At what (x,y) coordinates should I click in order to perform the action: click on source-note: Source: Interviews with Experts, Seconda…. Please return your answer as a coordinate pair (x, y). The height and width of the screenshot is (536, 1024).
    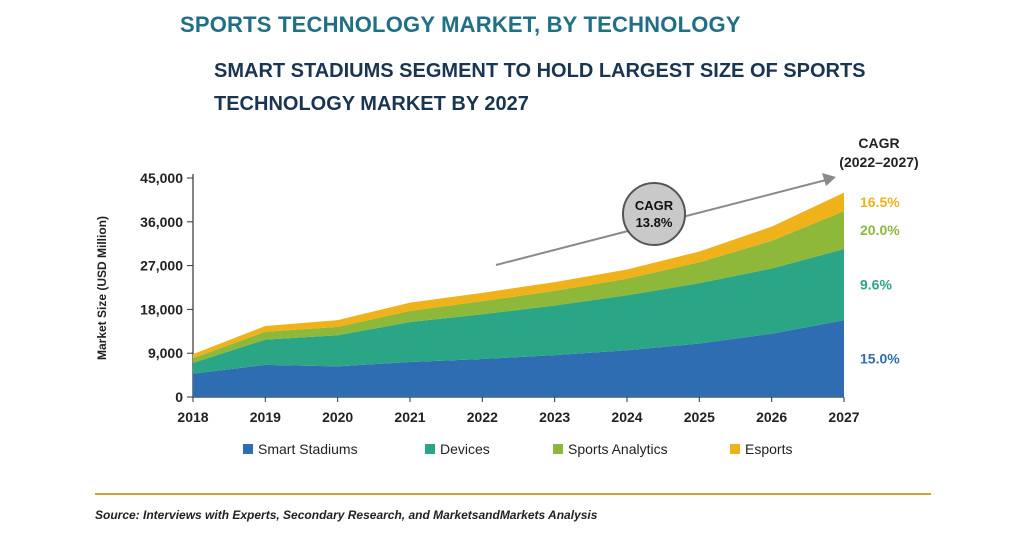
    Looking at the image, I should click on (346, 515).